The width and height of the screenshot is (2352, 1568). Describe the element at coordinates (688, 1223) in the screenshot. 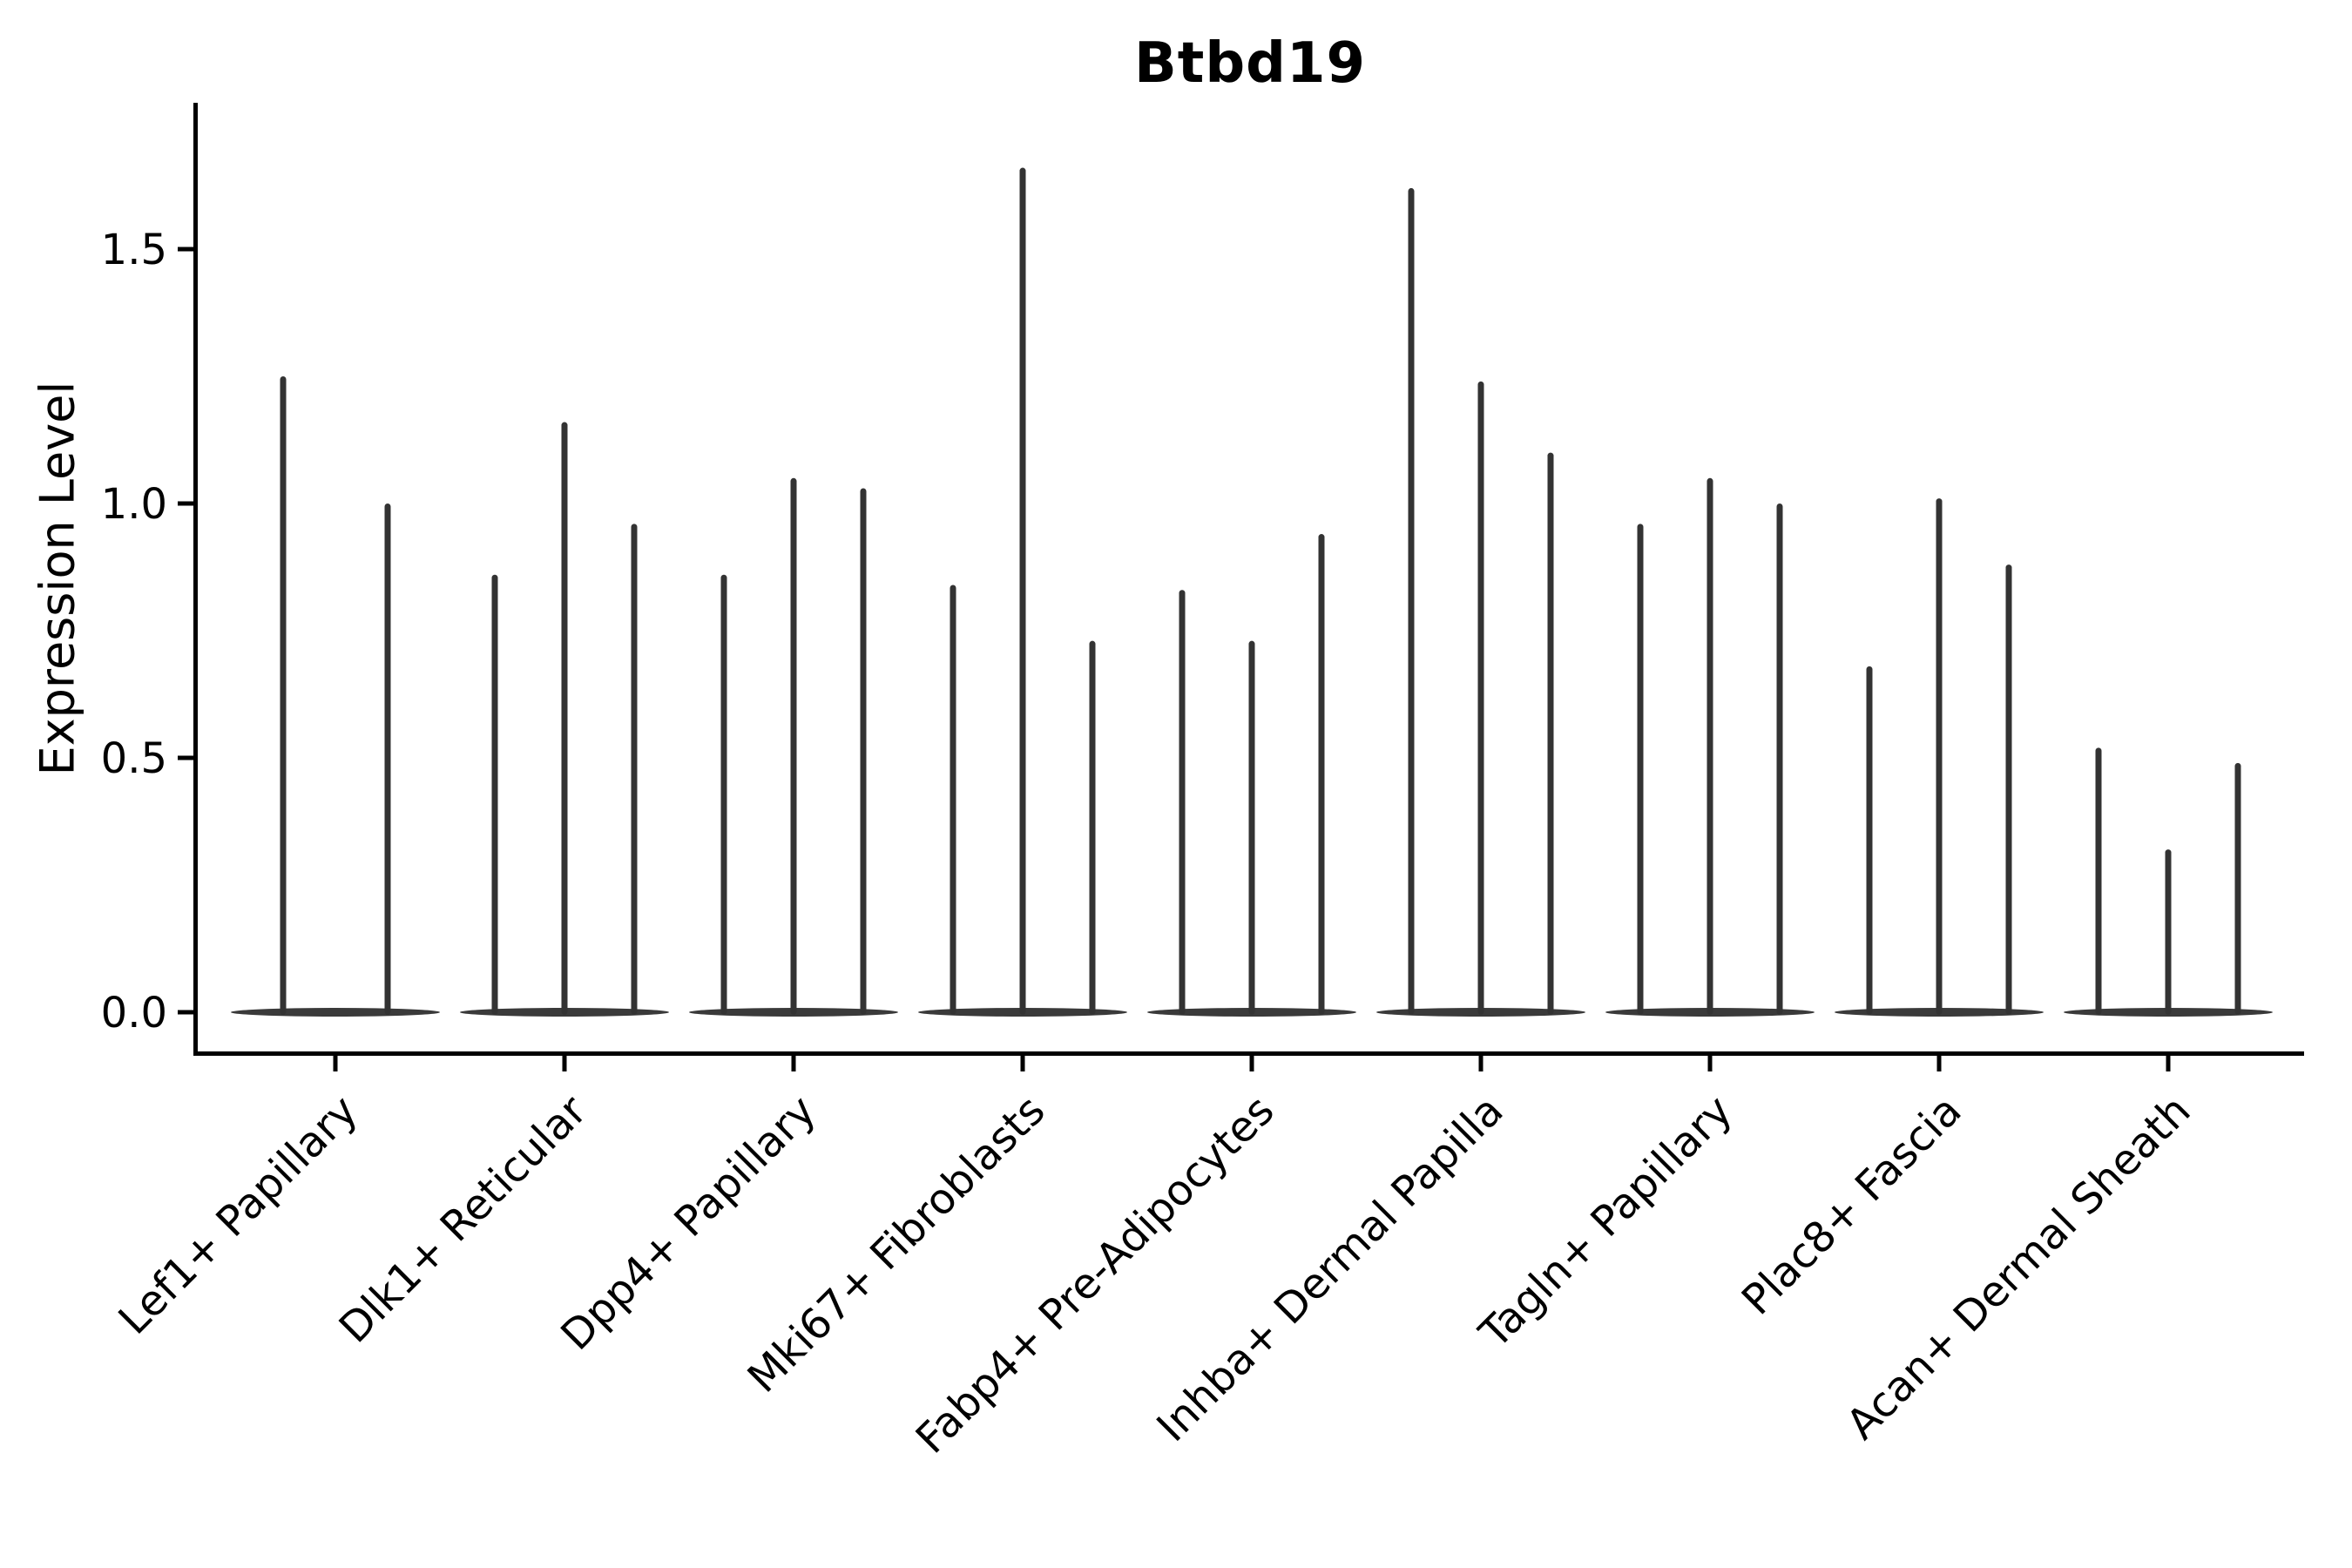

I see `x-tick-label: Dpp4+ Papillary` at that location.